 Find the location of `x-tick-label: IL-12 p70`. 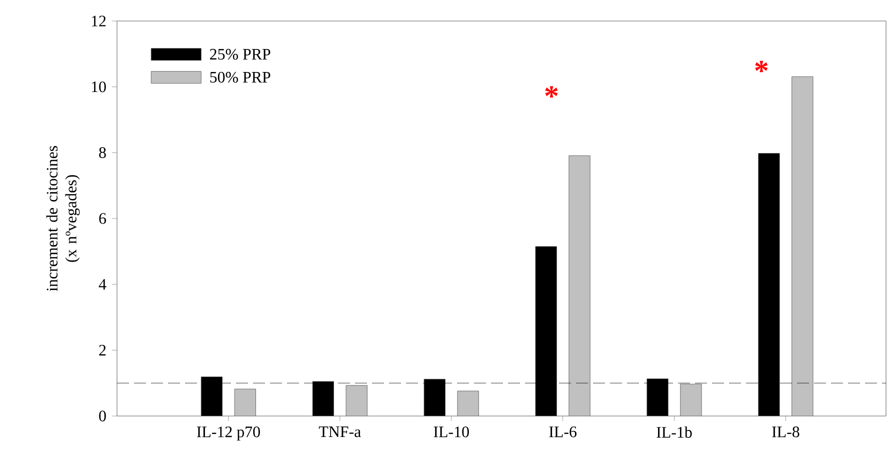

x-tick-label: IL-12 p70 is located at coordinates (228, 433).